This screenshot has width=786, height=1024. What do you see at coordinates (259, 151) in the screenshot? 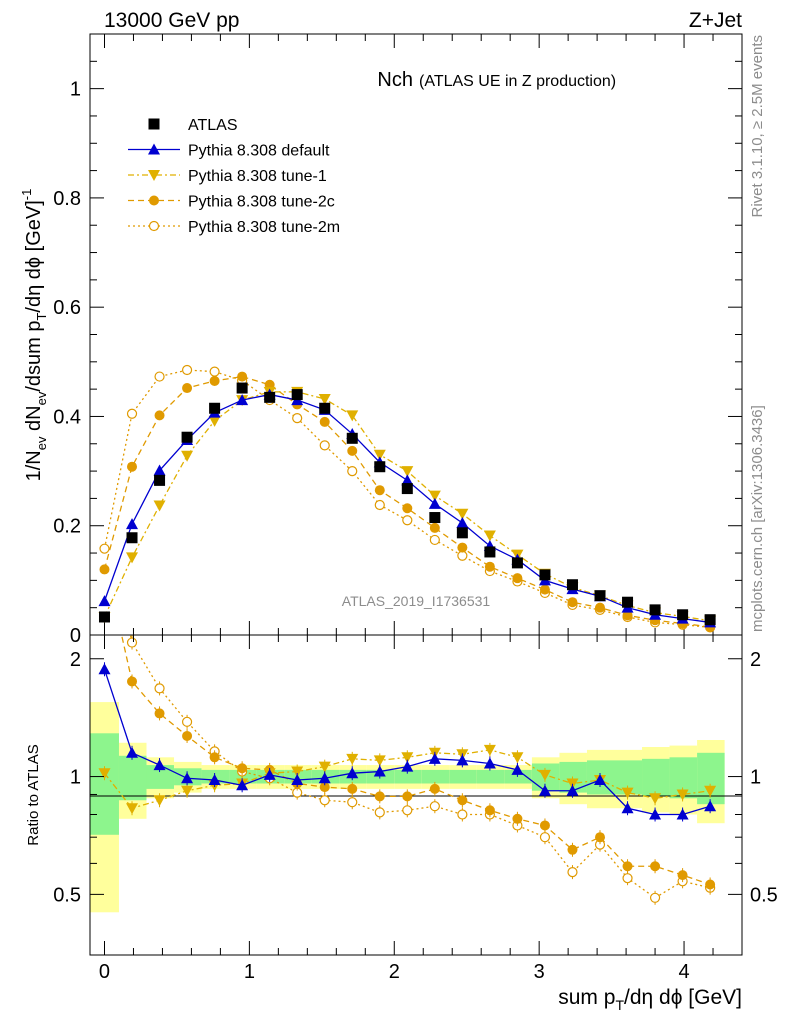
I see `legend-label: Pythia 8.308 default` at bounding box center [259, 151].